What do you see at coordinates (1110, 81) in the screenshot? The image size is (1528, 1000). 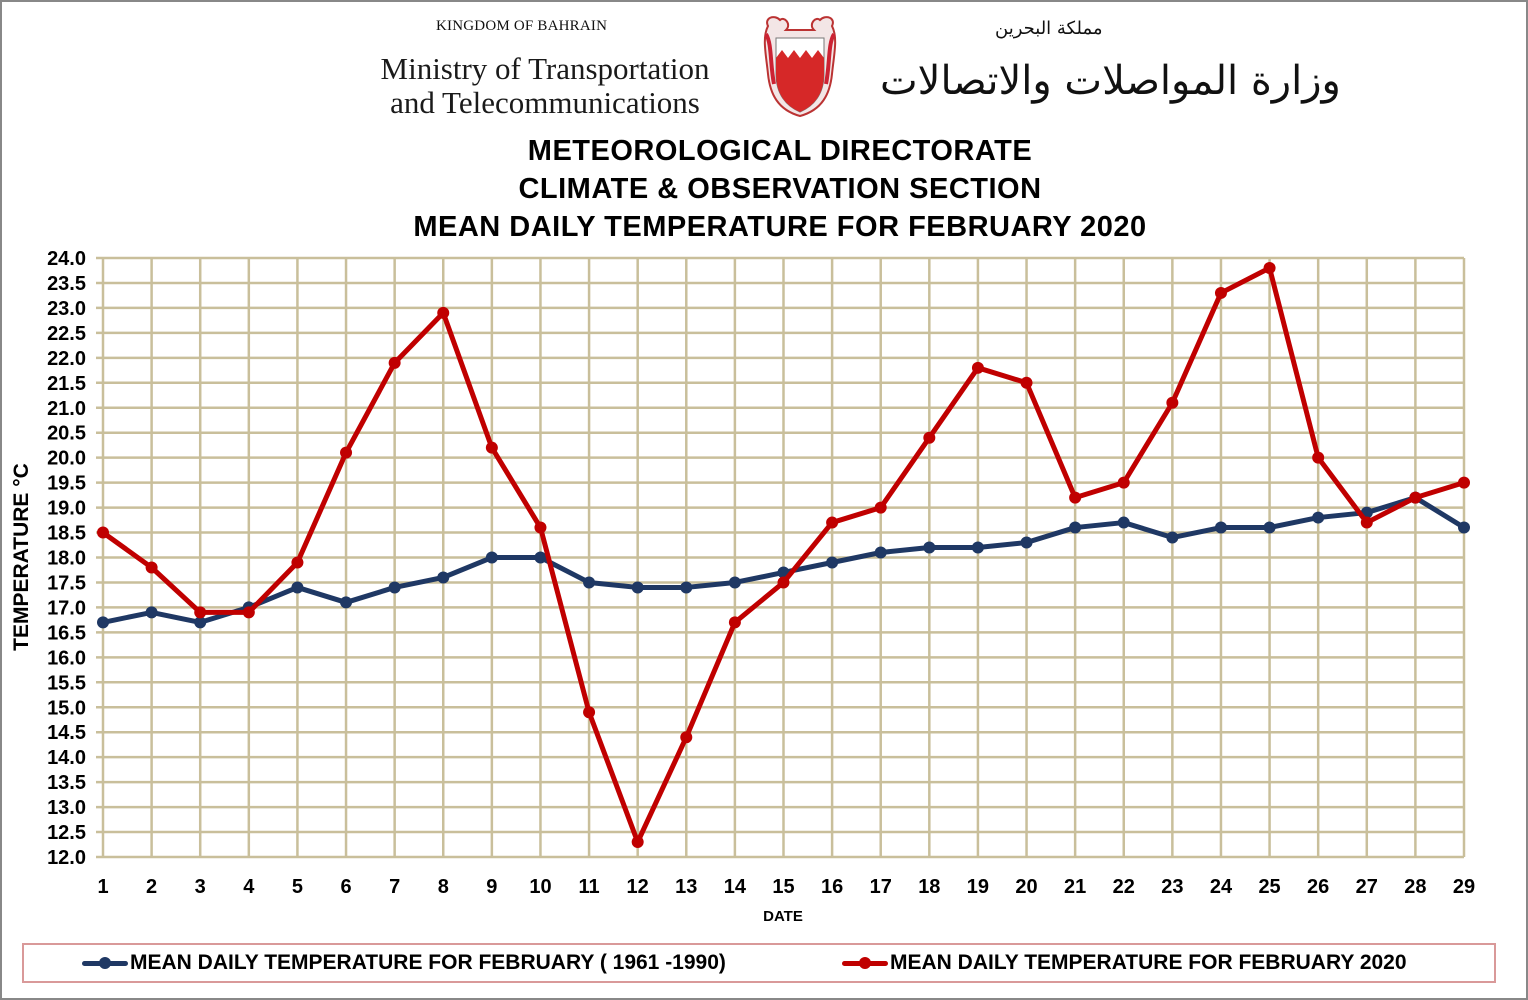 I see `arabic-ministry-name: وزارة المواصلات والاتصالات` at bounding box center [1110, 81].